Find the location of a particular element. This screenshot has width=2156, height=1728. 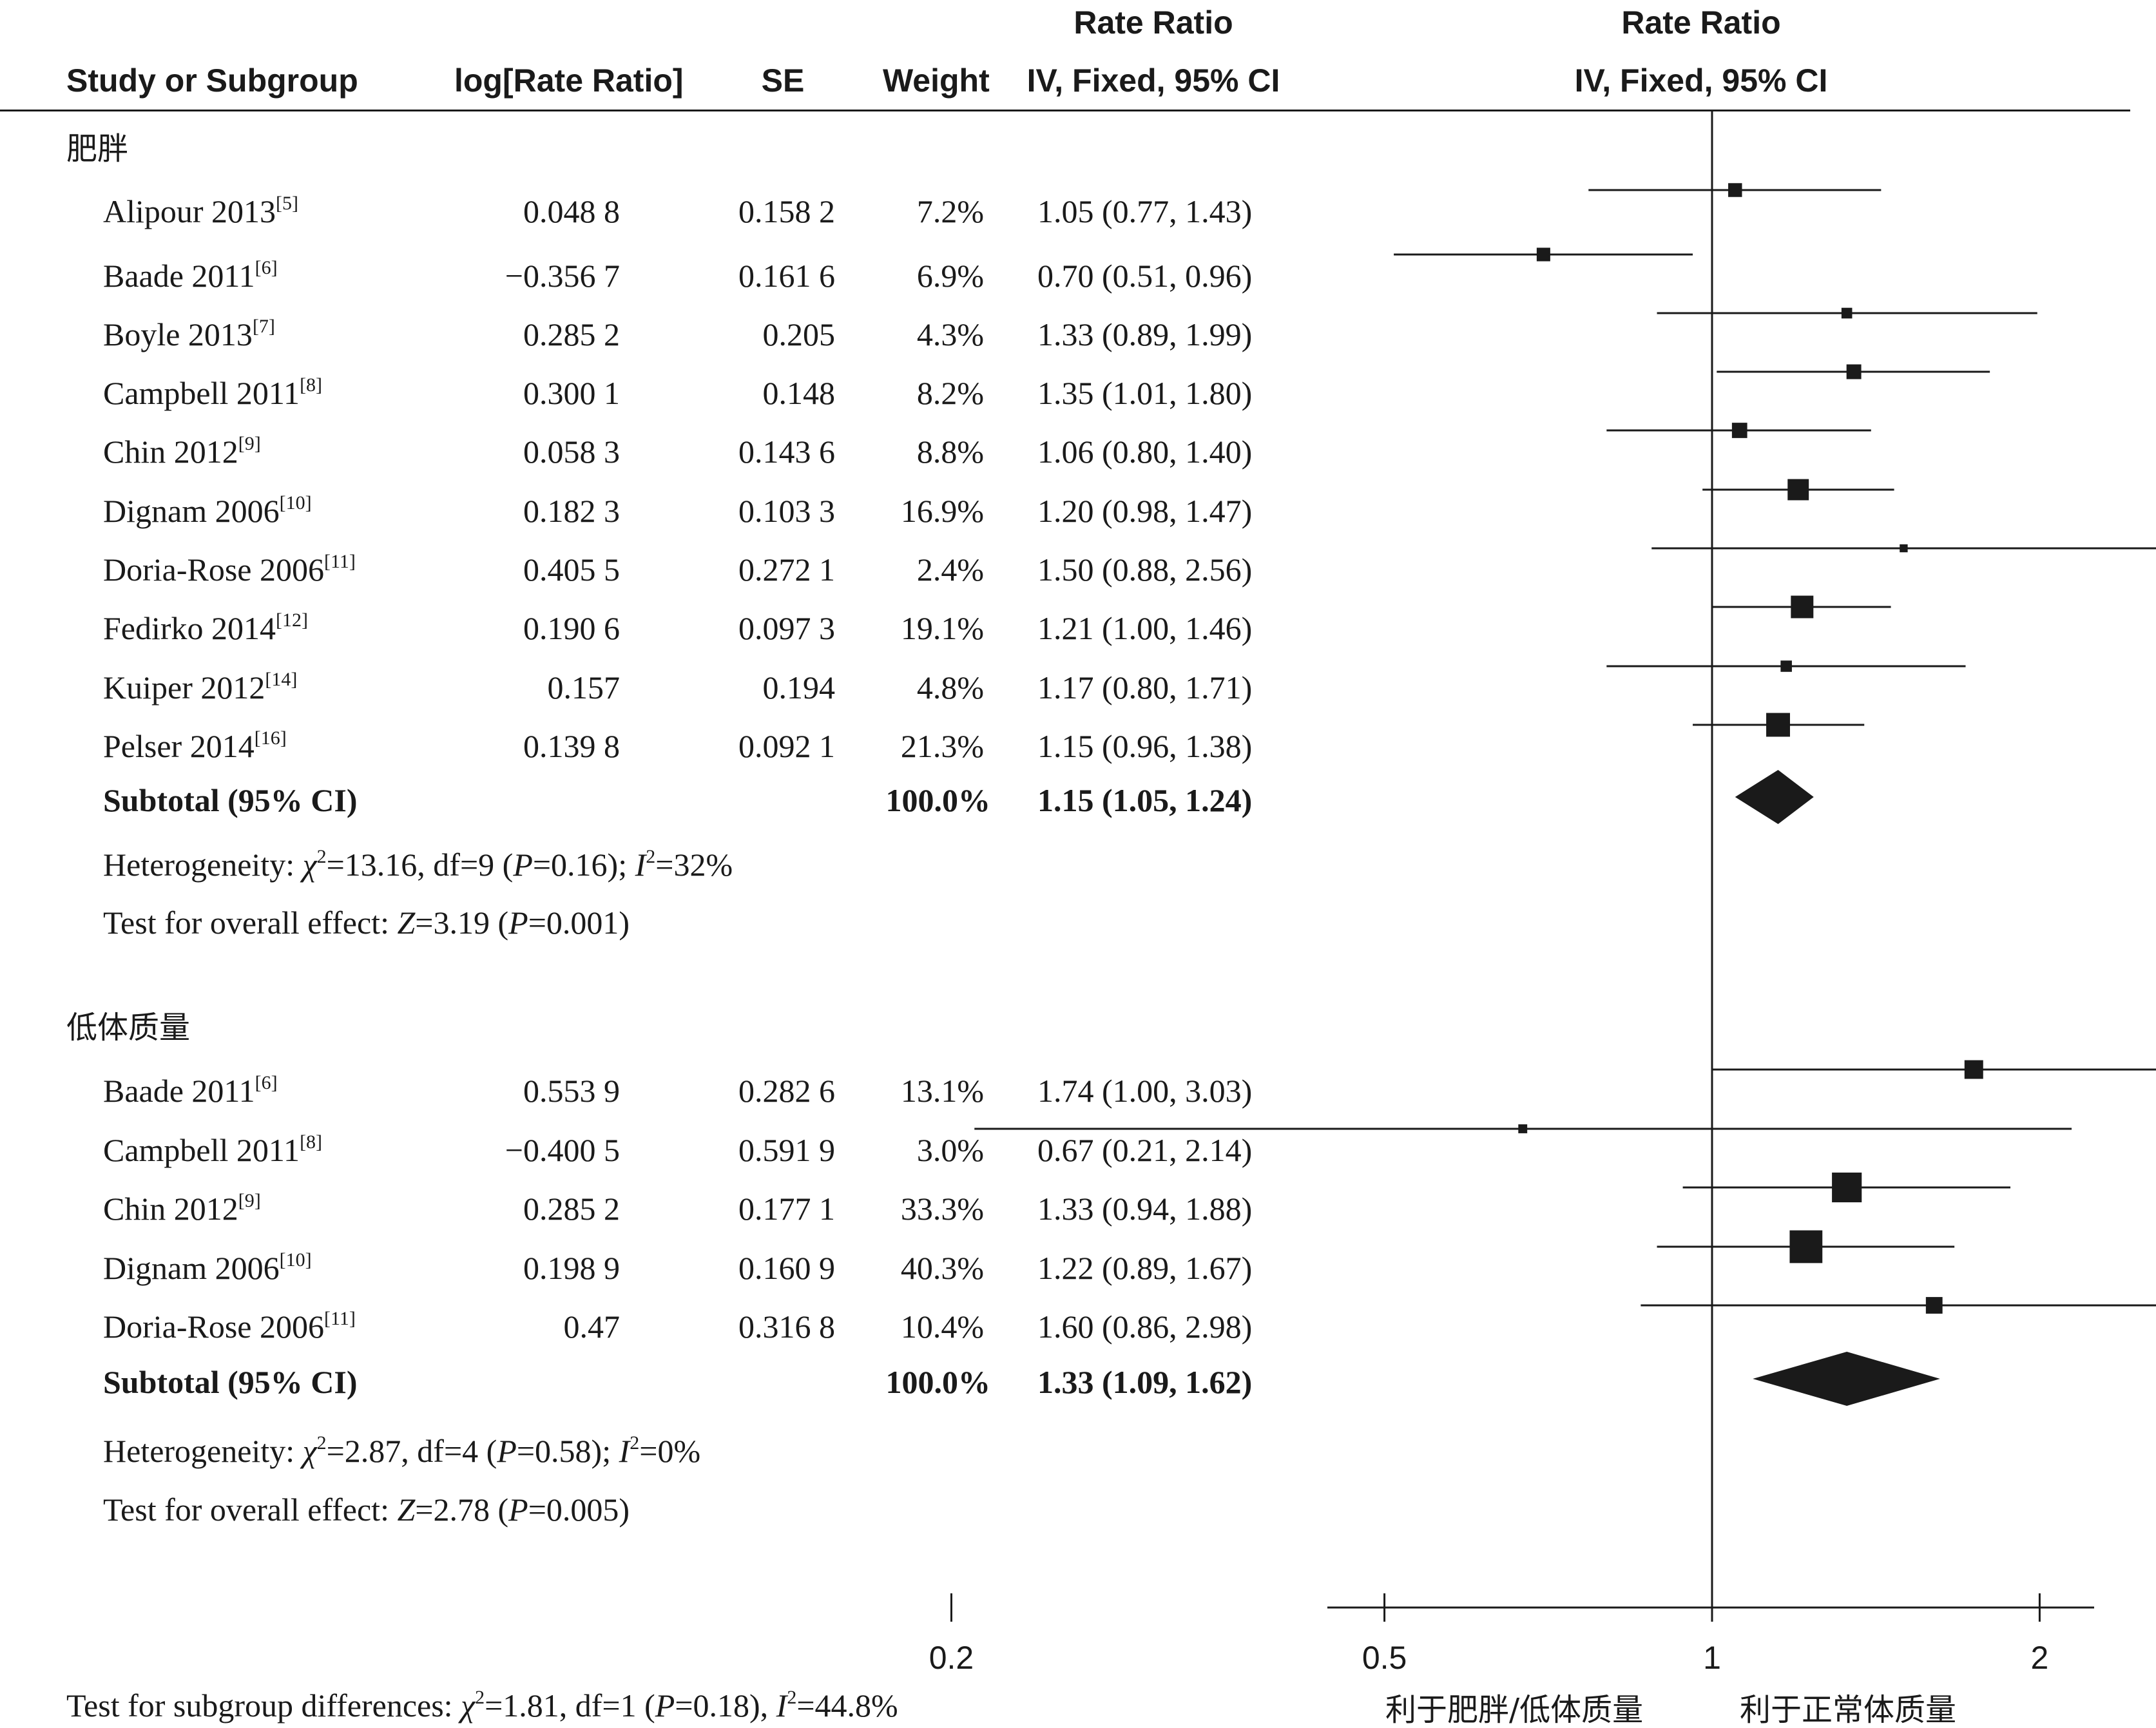

study-weight: 4.8% is located at coordinates (950, 687).